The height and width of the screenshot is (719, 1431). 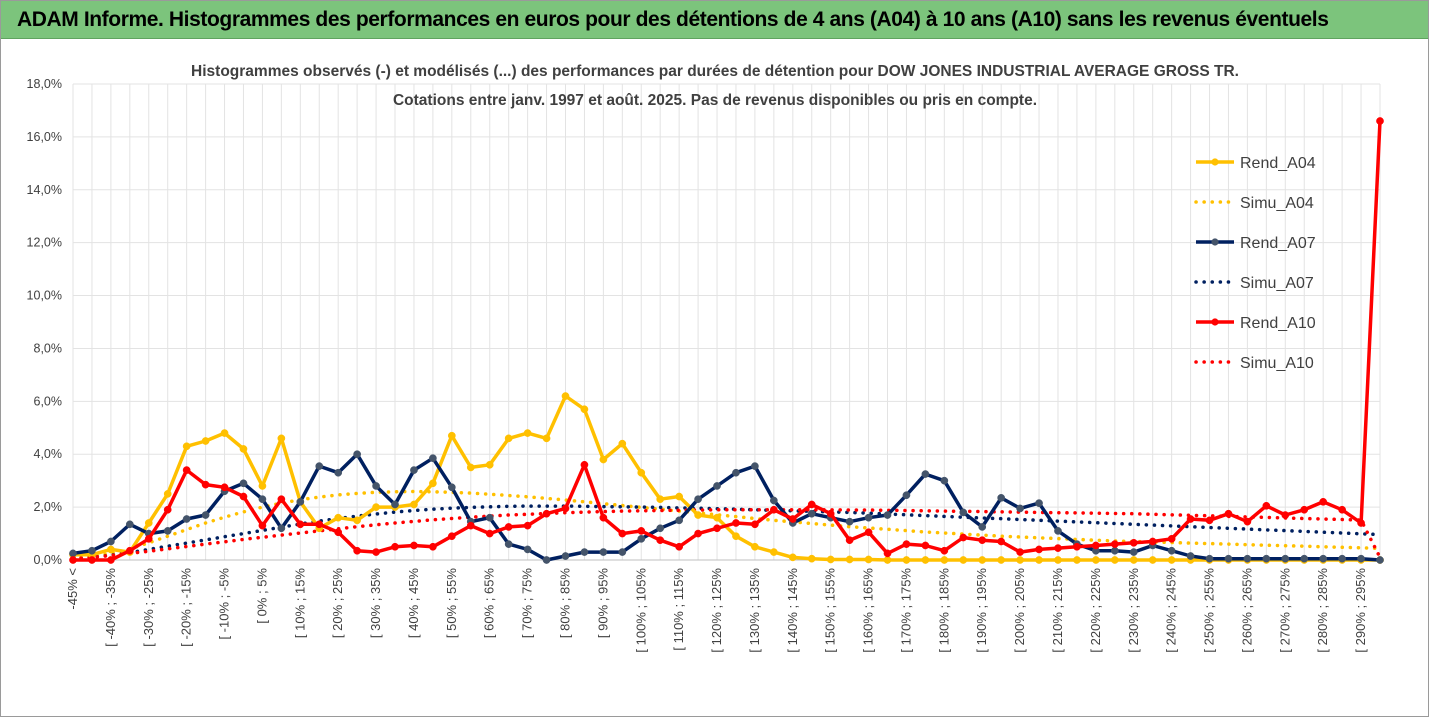 I want to click on x-tick-label: [ 160% ; 165%, so click(x=868, y=610).